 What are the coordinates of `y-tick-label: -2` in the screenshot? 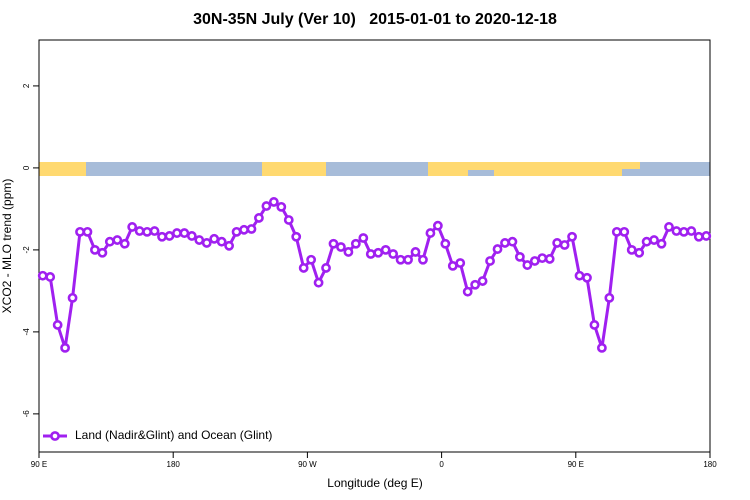 It's located at (26, 250).